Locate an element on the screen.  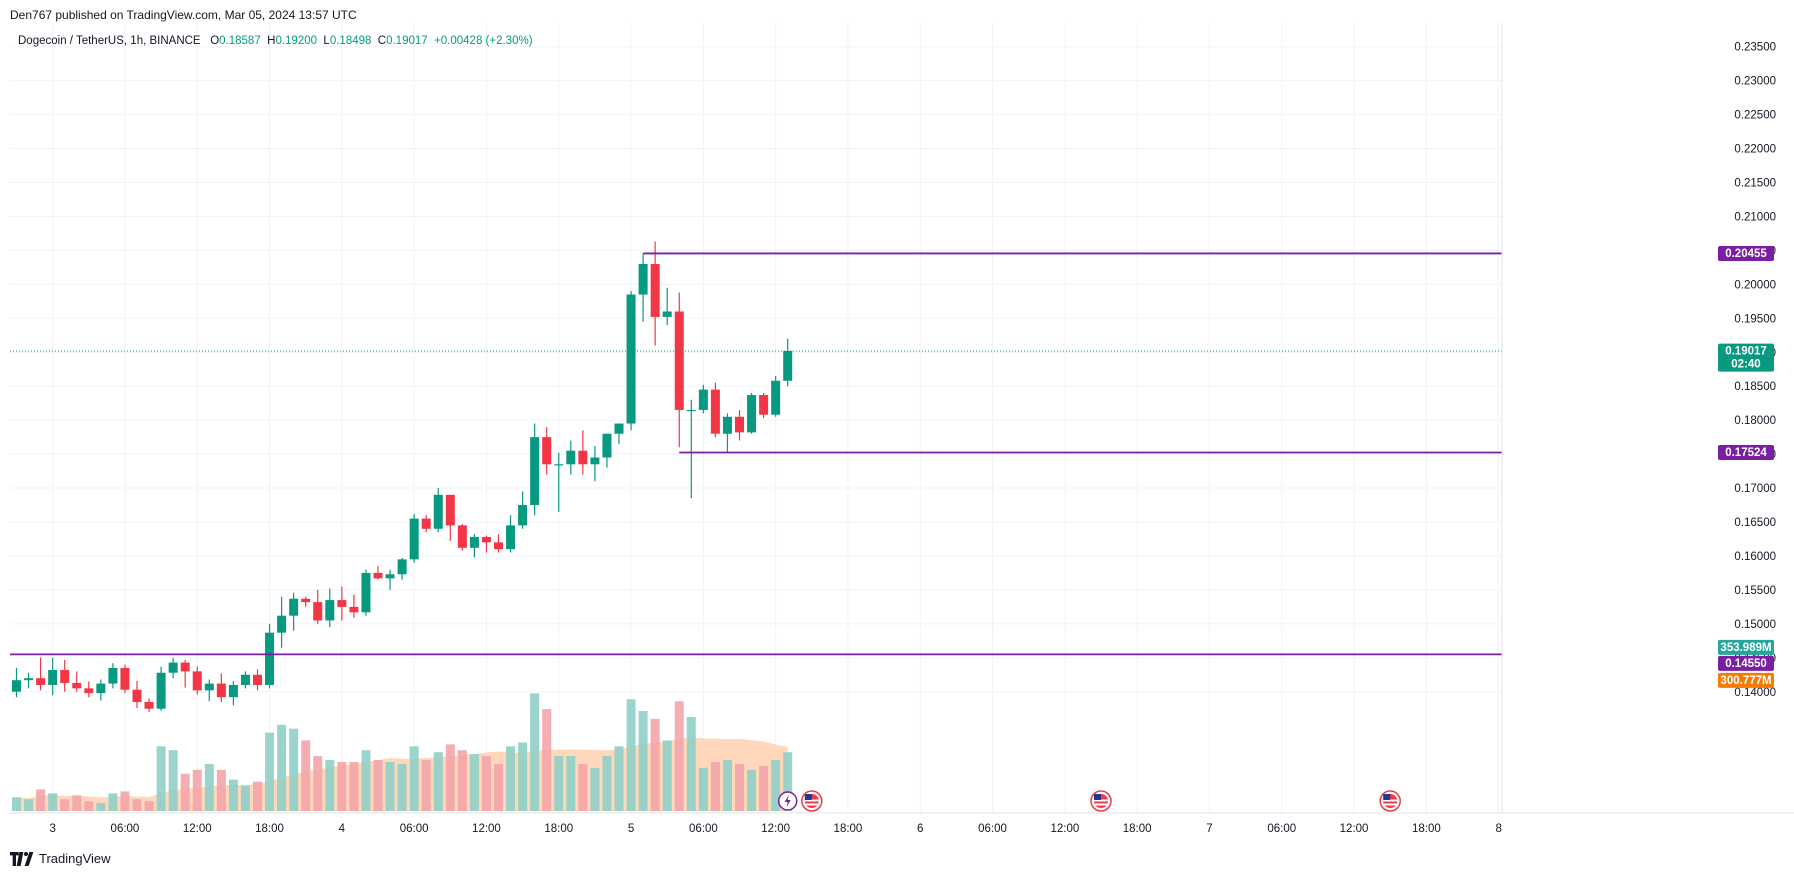
x-tick-label: 8 is located at coordinates (1498, 829).